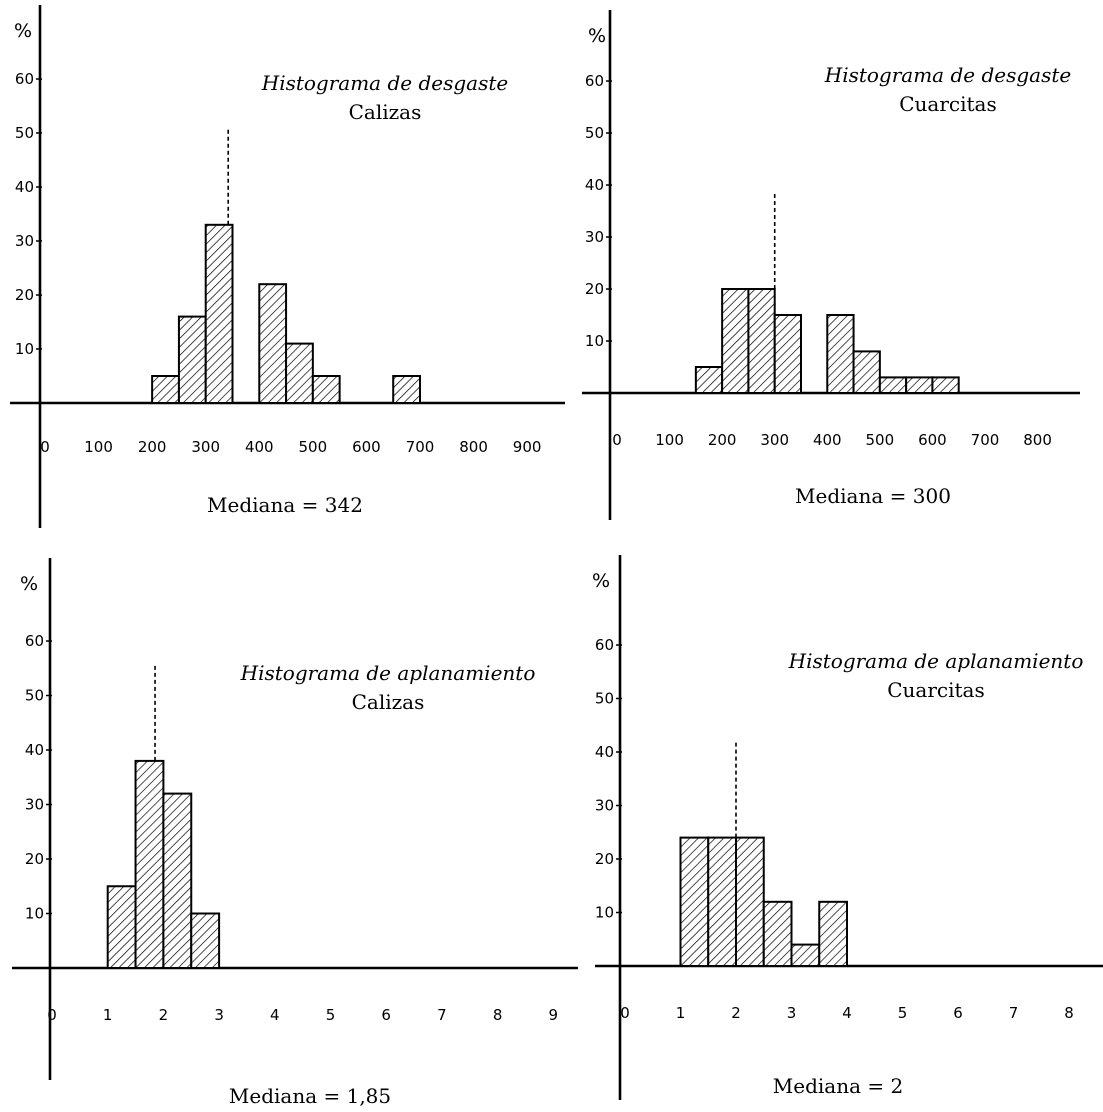  Describe the element at coordinates (285, 505) in the screenshot. I see `median-label: Mediana = 342` at that location.